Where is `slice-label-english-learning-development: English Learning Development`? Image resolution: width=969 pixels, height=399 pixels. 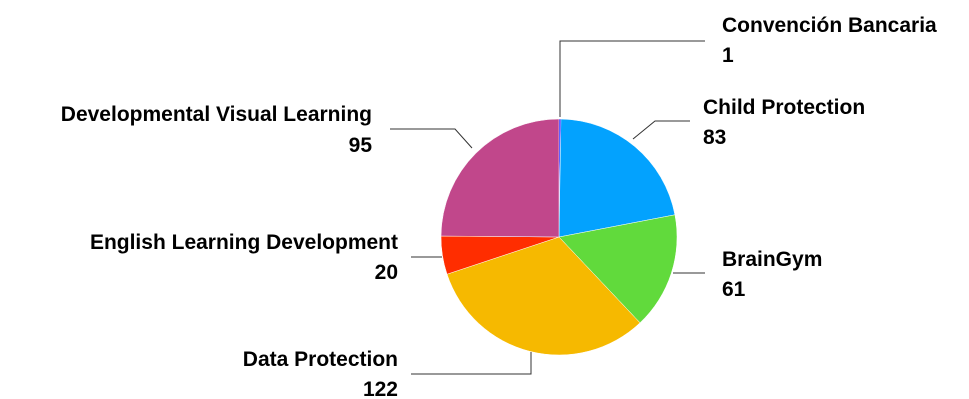 slice-label-english-learning-development: English Learning Development is located at coordinates (244, 242).